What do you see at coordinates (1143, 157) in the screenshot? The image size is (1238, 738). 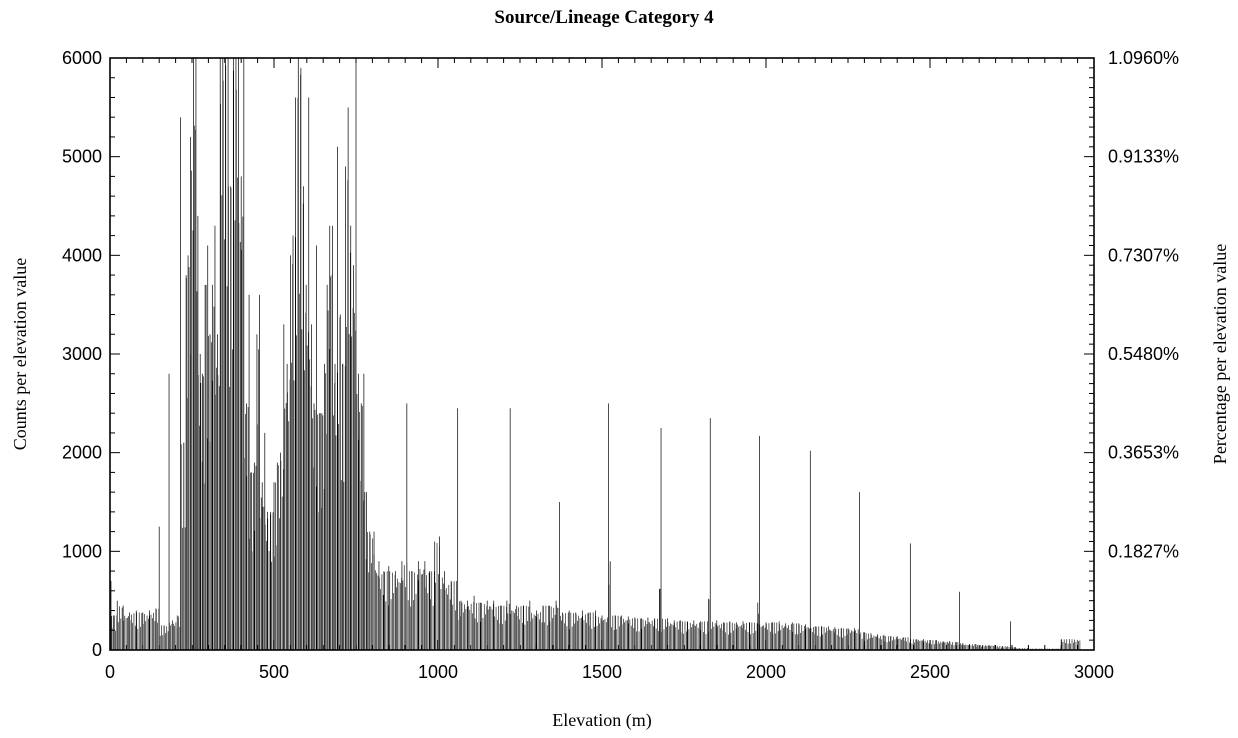 I see `y2-tick-label: 0.9133%` at bounding box center [1143, 157].